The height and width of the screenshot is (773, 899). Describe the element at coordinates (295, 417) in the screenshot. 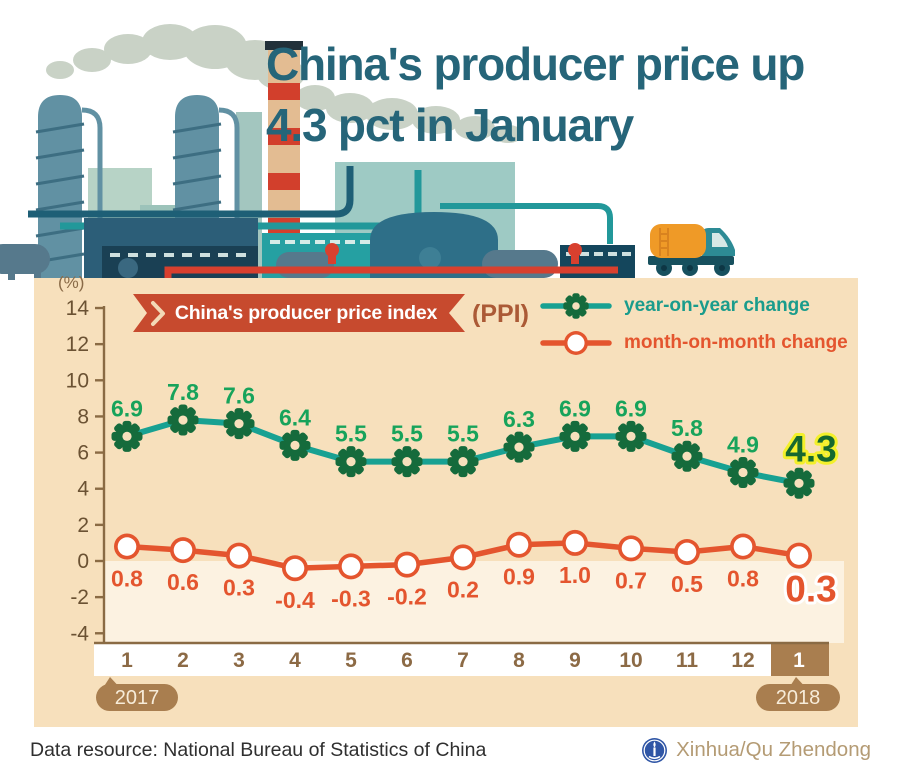

I see `yoy-value-label: 6.4` at that location.